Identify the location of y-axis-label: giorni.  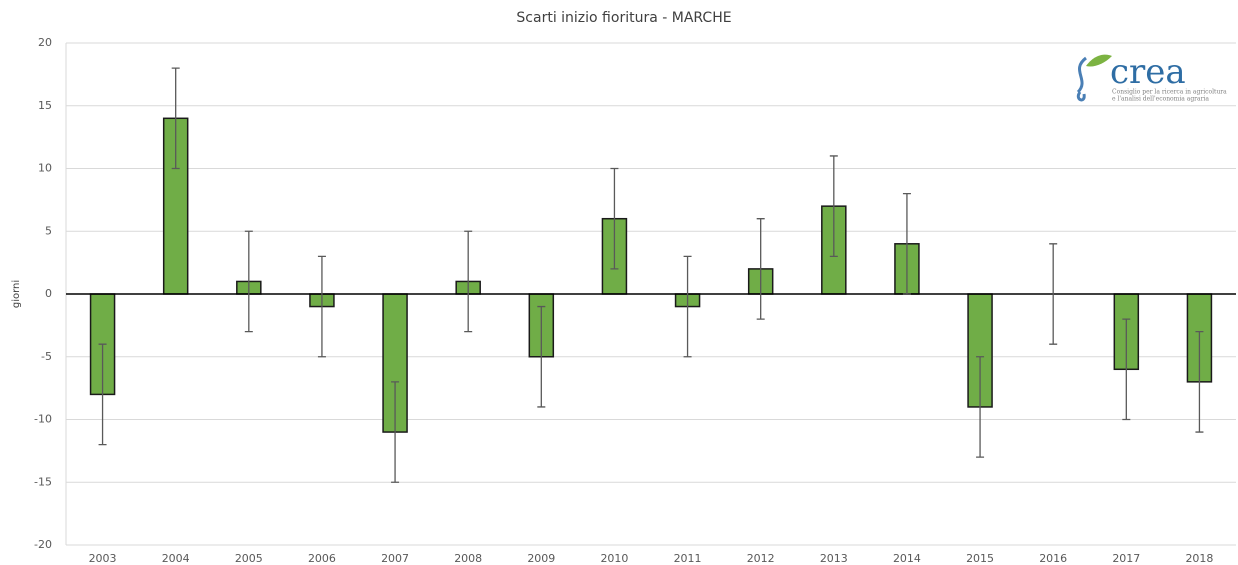
(16, 294).